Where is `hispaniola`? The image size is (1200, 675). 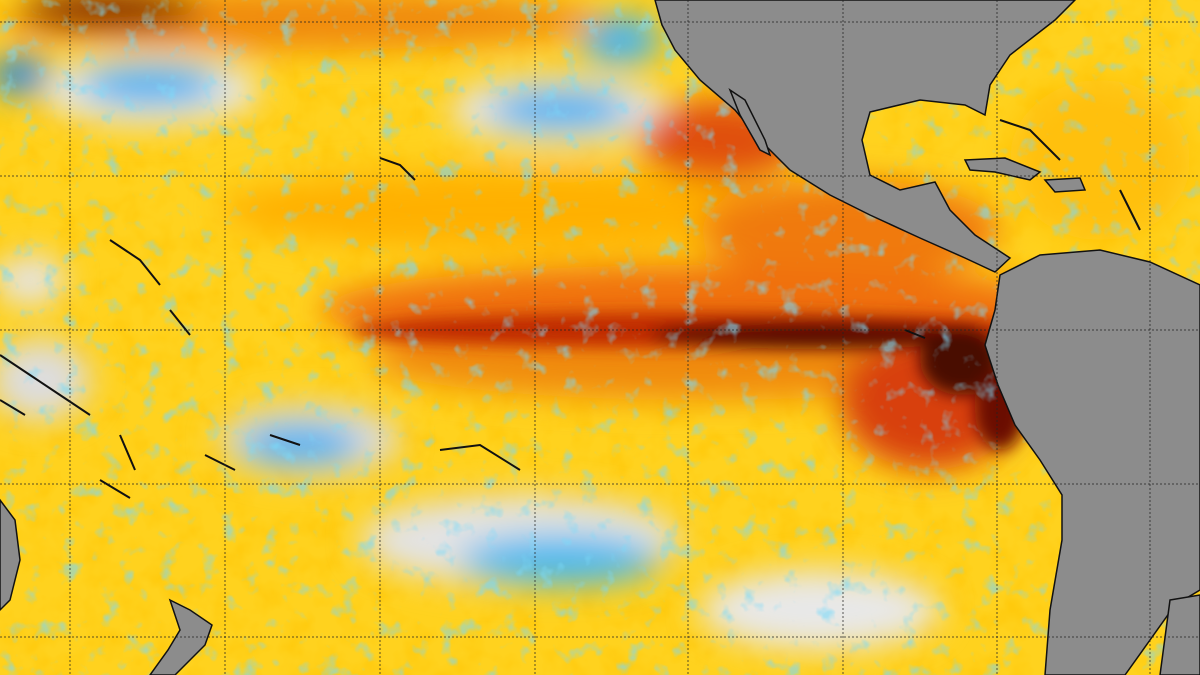 hispaniola is located at coordinates (1065, 185).